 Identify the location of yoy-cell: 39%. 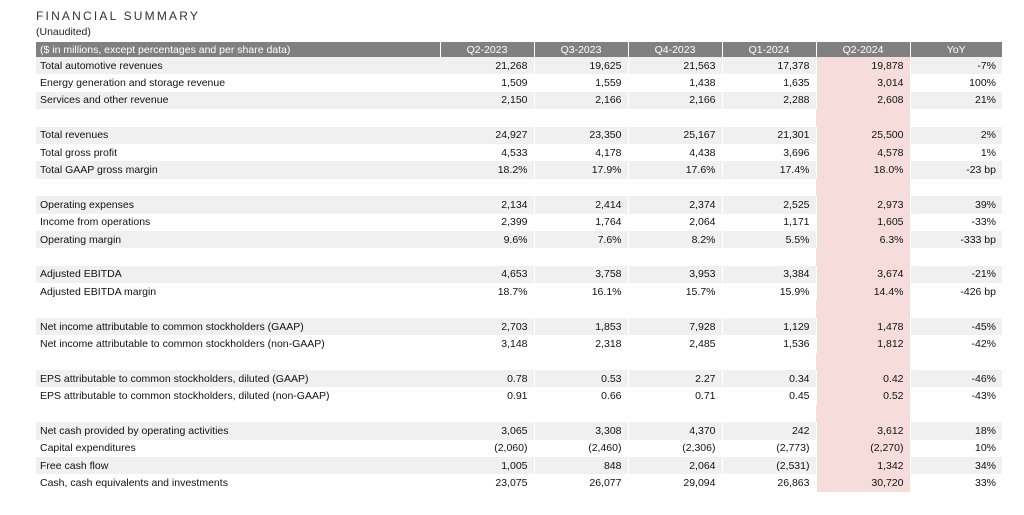
(956, 205).